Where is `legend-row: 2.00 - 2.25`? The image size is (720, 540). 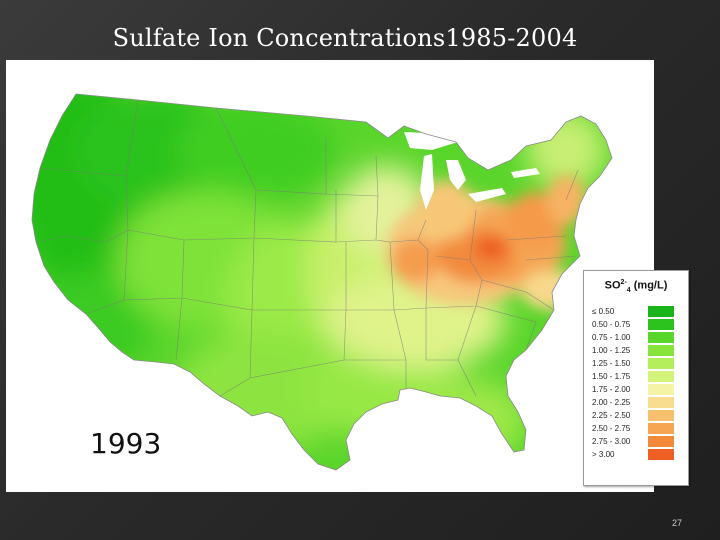
legend-row: 2.00 - 2.25 is located at coordinates (633, 402).